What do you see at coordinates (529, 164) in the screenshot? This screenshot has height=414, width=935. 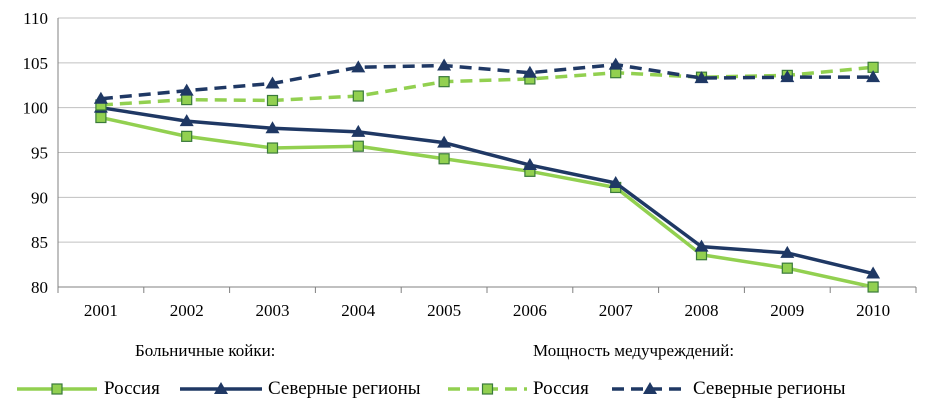 I see `data-point-north-beds-2006` at bounding box center [529, 164].